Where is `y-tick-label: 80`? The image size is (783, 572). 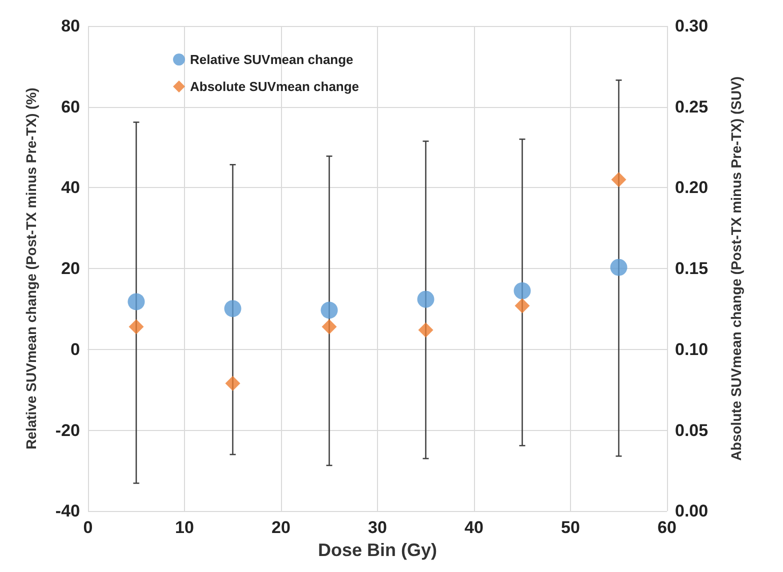
y-tick-label: 80 is located at coordinates (70, 26).